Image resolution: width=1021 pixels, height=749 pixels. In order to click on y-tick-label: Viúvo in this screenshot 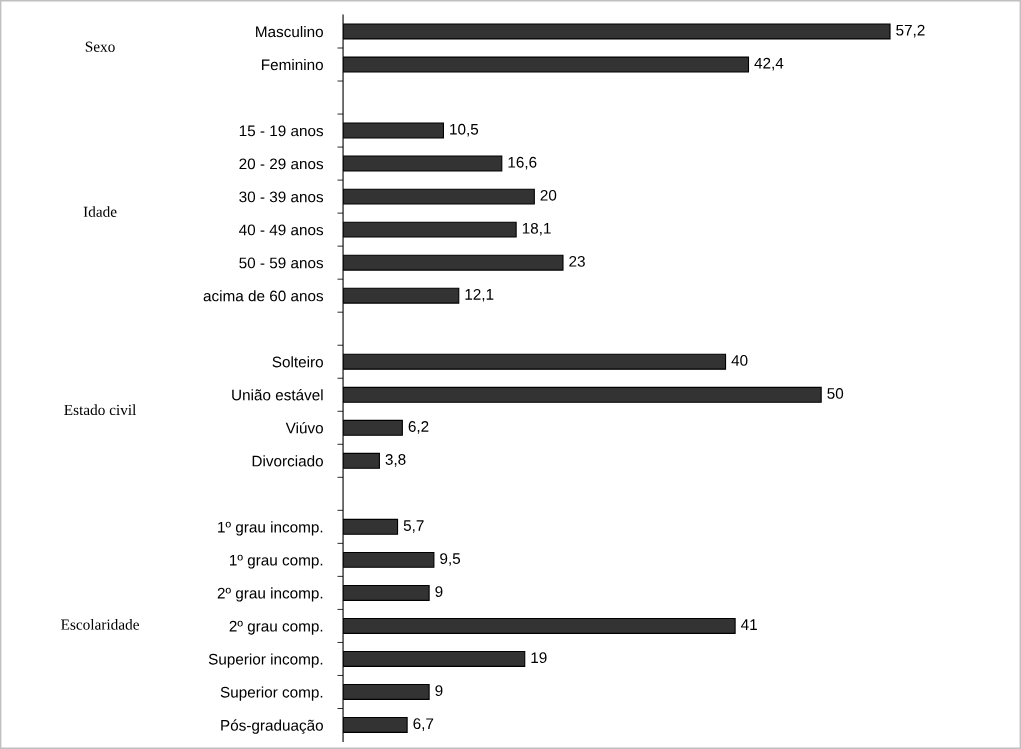, I will do `click(304, 428)`.